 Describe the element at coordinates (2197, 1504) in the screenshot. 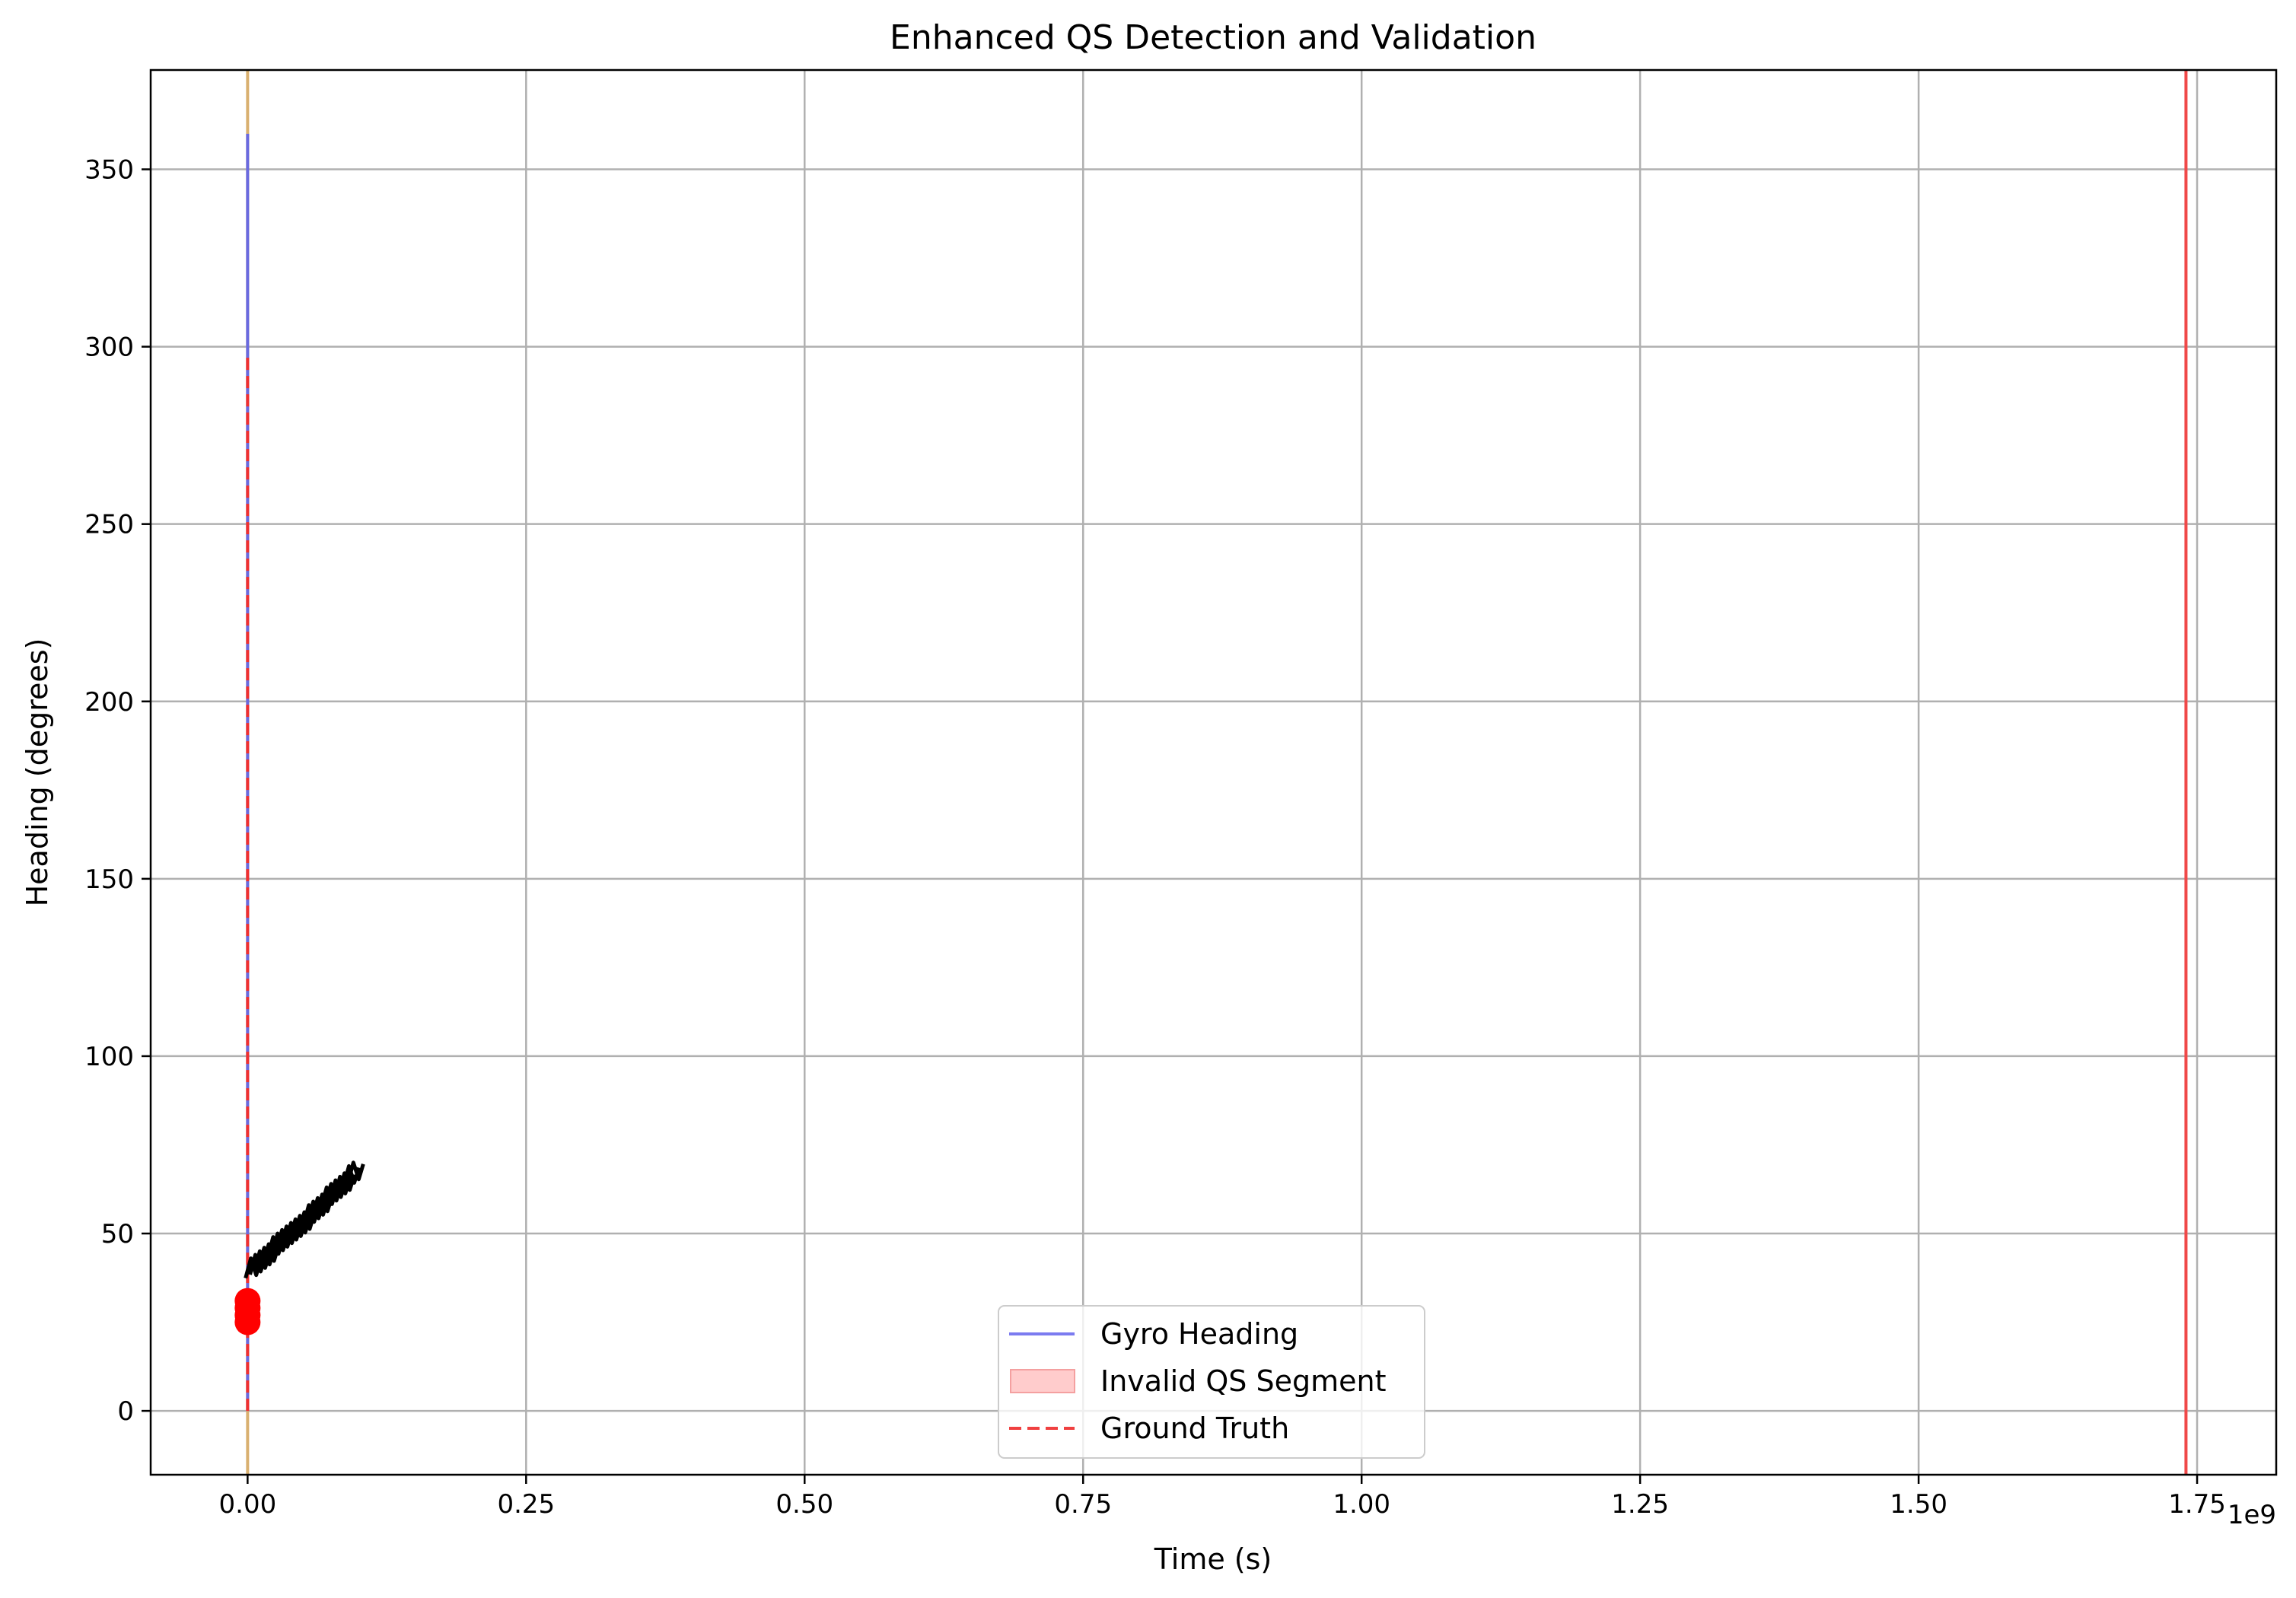

I see `x-tick-label: 1.75` at that location.